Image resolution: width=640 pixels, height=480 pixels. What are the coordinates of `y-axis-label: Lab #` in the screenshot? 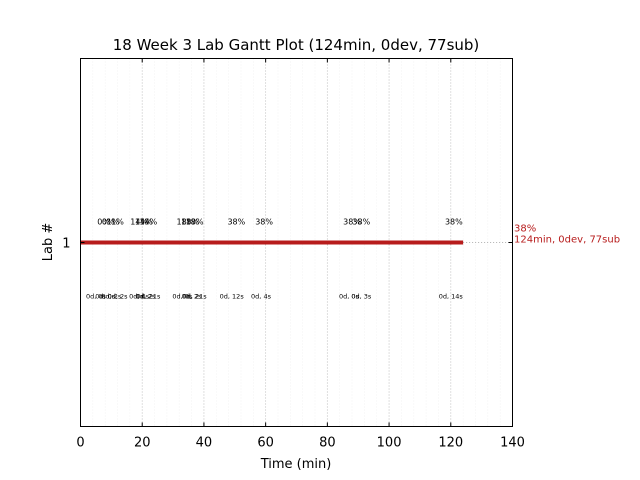 It's located at (48, 242).